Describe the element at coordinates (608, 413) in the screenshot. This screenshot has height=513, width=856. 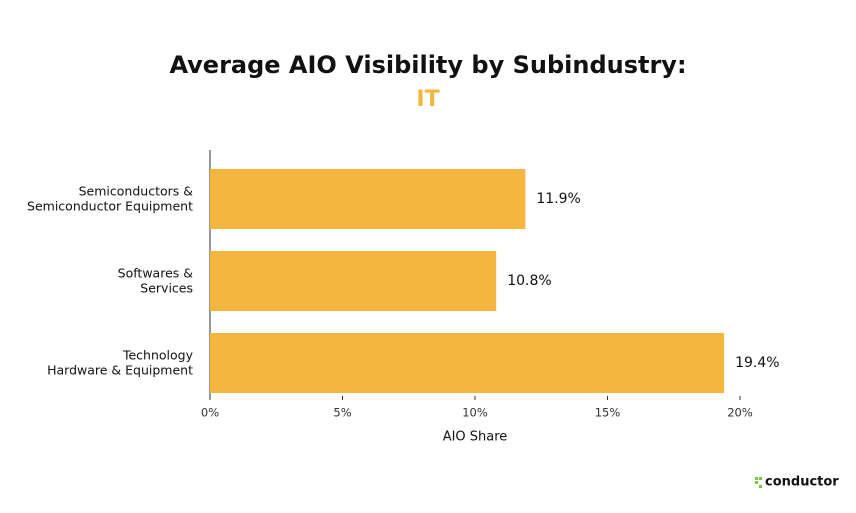
I see `x-tick-label: 15%` at that location.